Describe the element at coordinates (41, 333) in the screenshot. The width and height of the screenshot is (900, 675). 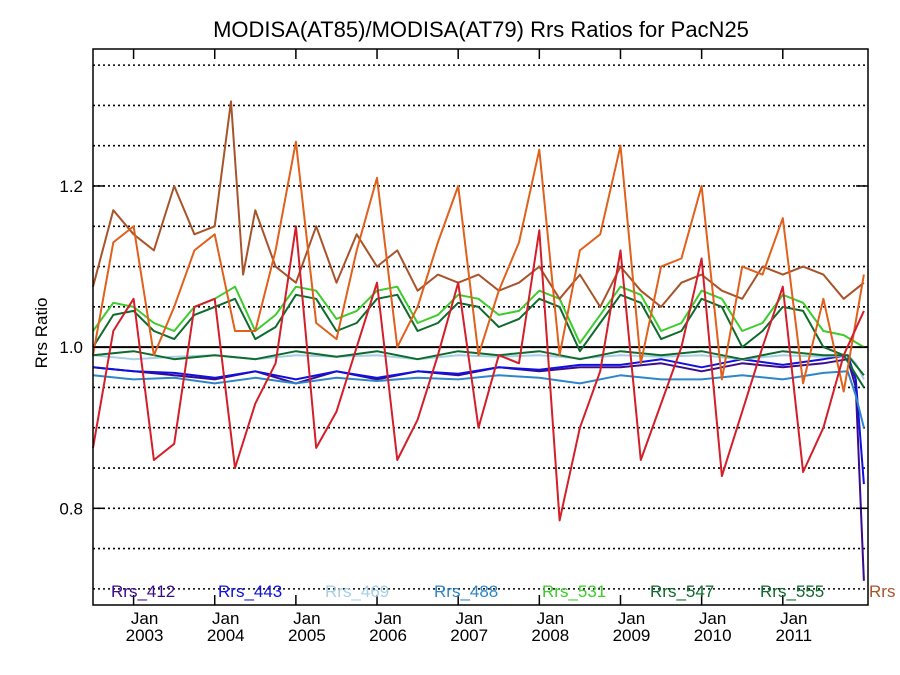
I see `y-axis-label: Rrs Ratio` at that location.